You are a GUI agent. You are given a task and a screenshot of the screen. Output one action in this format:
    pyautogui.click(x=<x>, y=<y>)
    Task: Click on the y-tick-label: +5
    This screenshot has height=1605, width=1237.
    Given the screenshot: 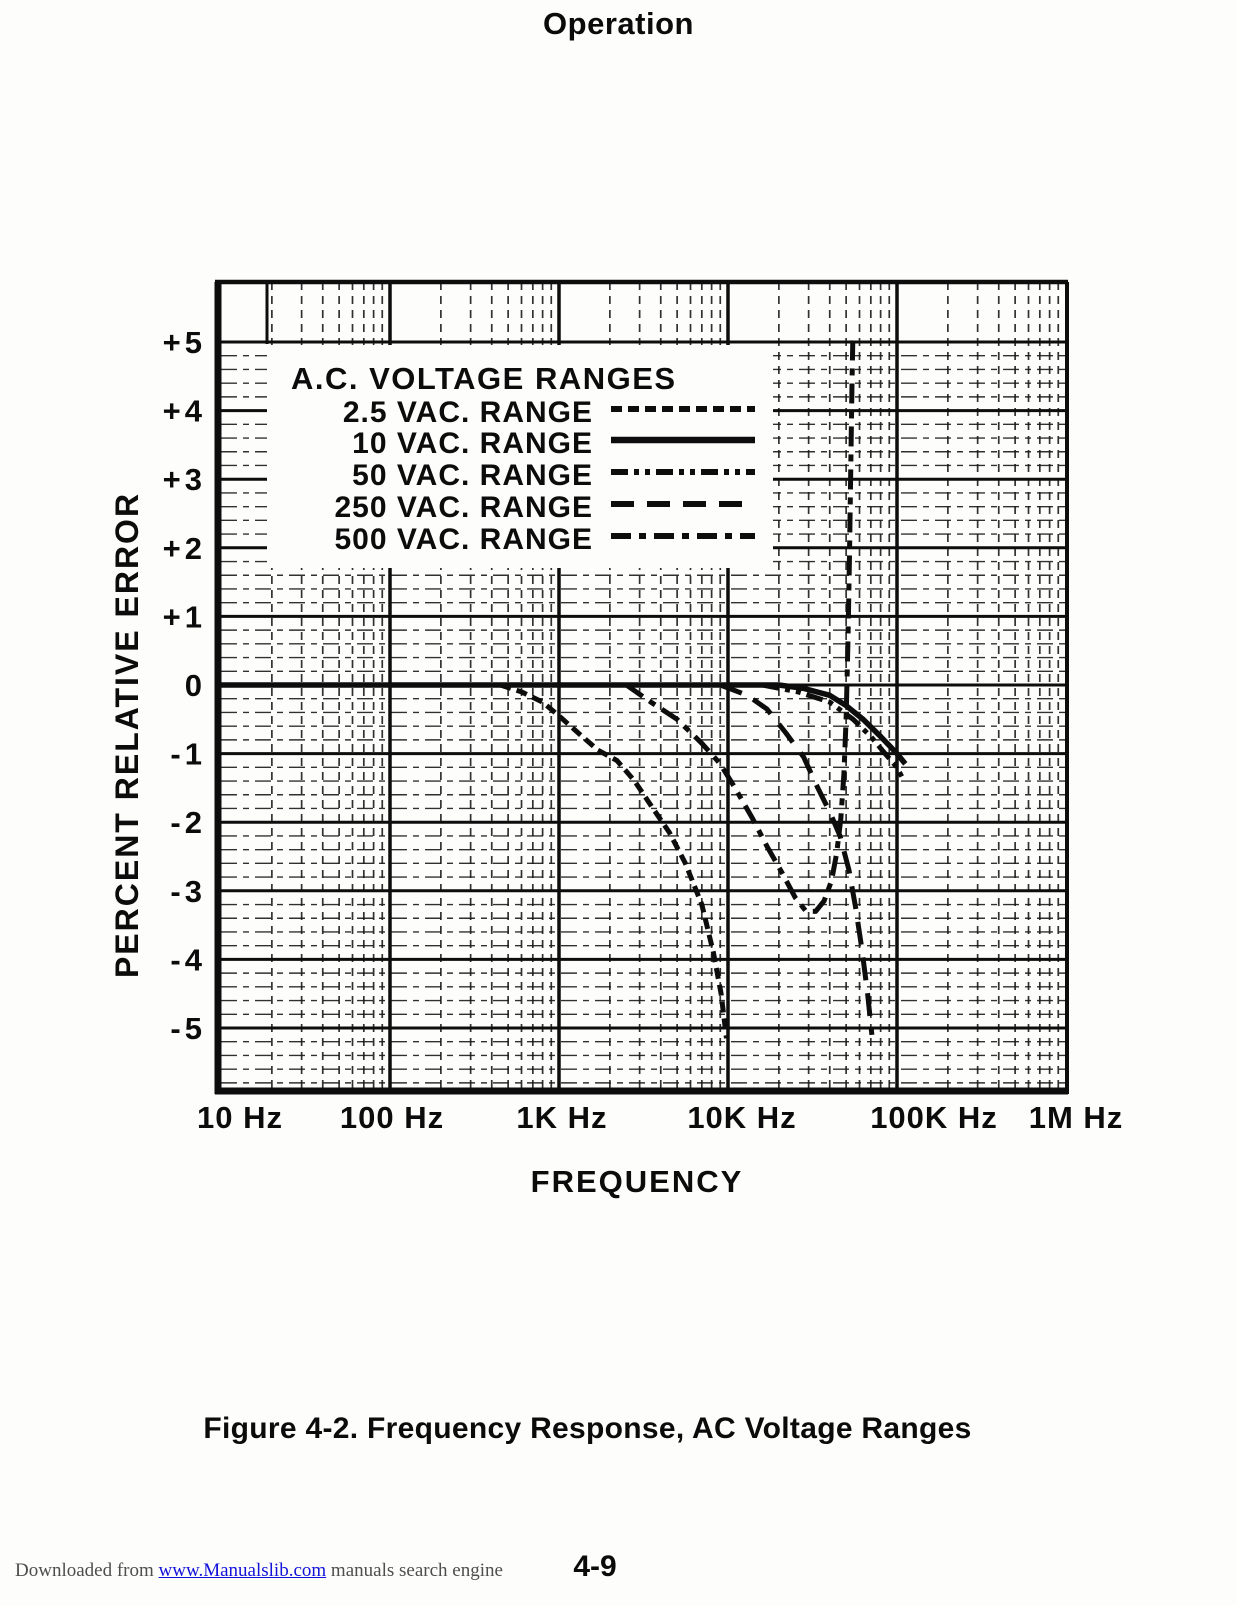 What is the action you would take?
    pyautogui.click(x=184, y=342)
    